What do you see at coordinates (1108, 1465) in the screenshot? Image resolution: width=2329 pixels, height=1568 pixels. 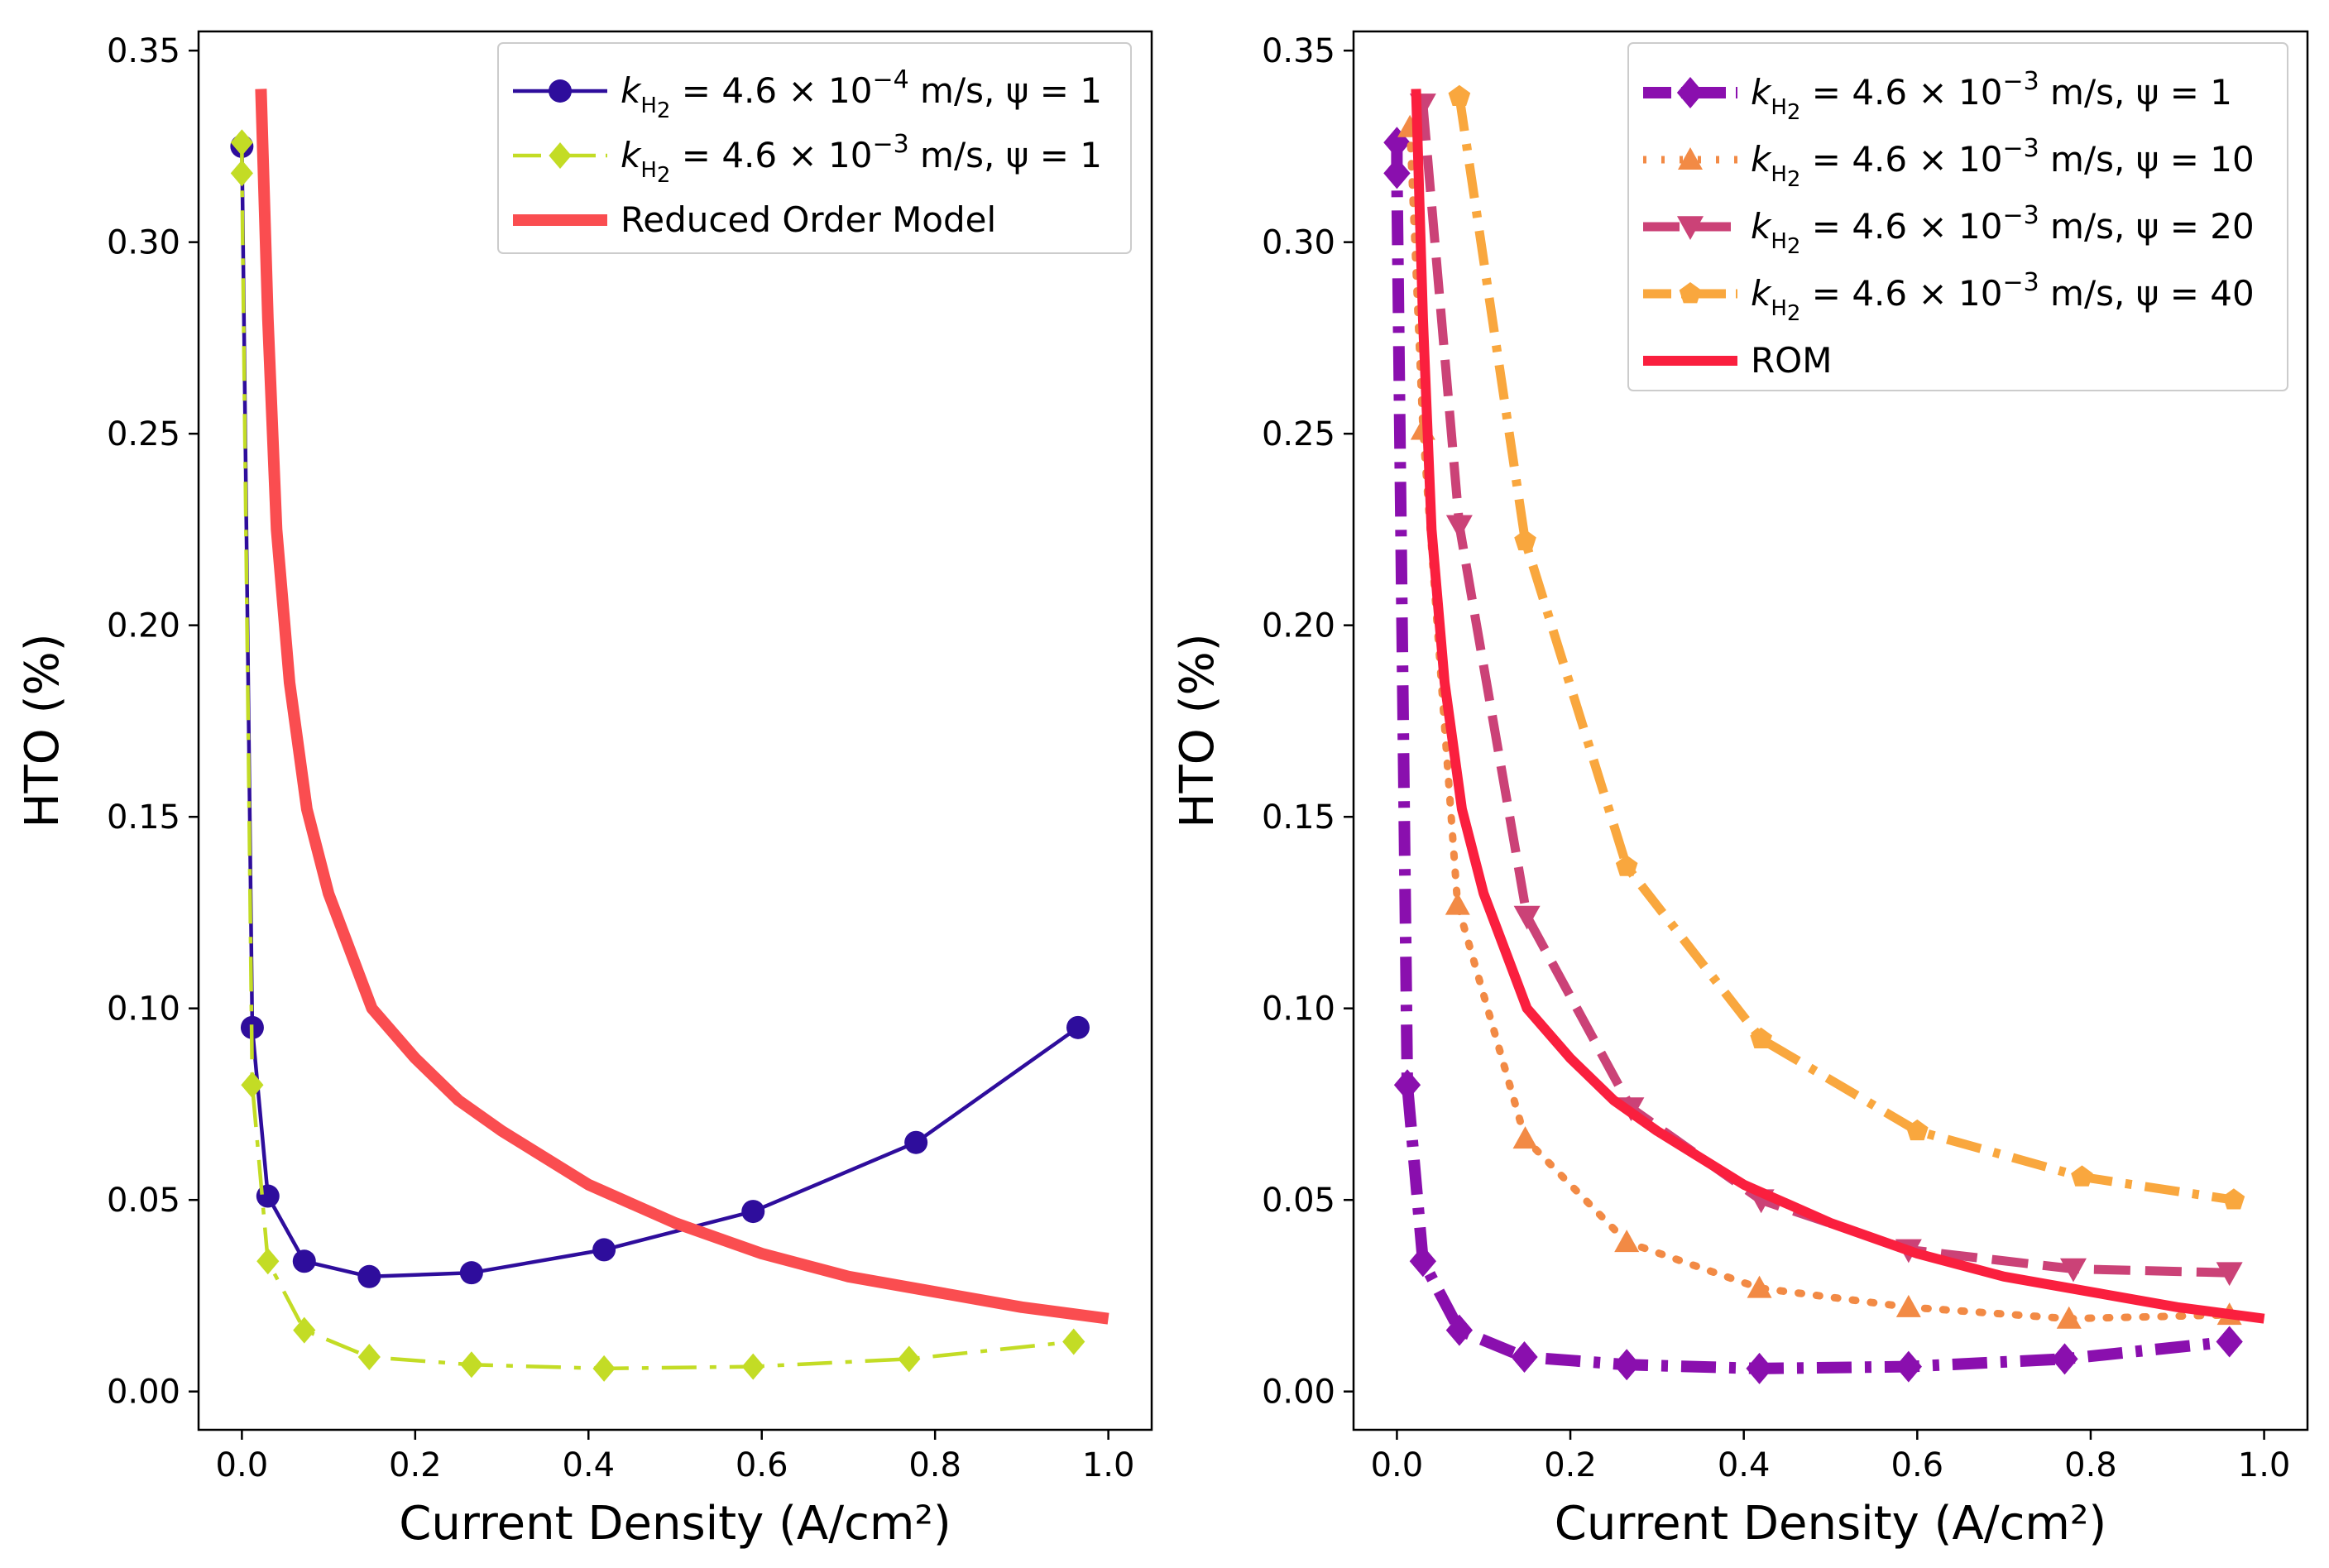 I see `x-tick-label: 1.0` at bounding box center [1108, 1465].